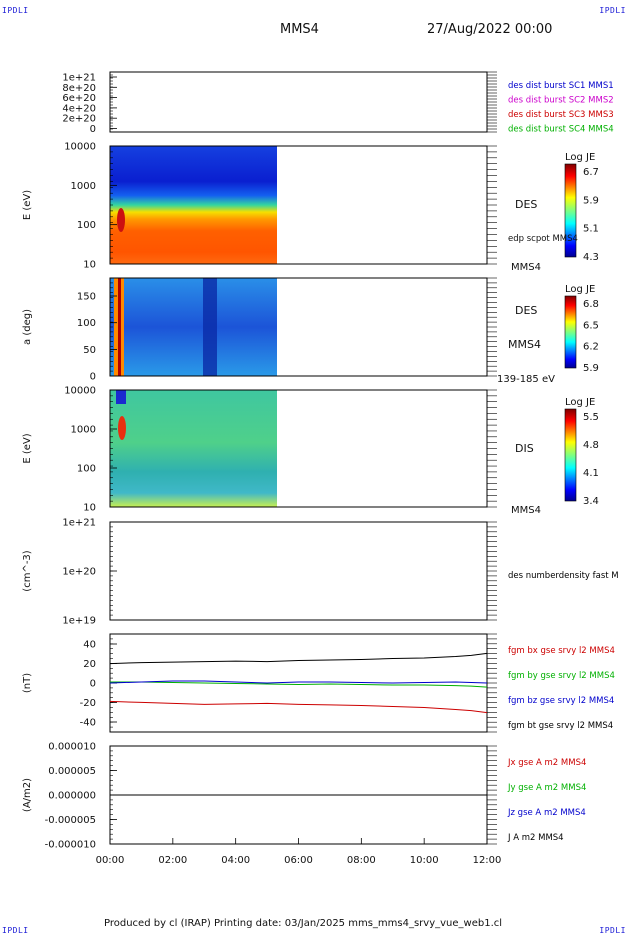 The height and width of the screenshot is (935, 630). Describe the element at coordinates (15, 930) in the screenshot. I see `corner-label-bottom-left: IPDLI` at that location.